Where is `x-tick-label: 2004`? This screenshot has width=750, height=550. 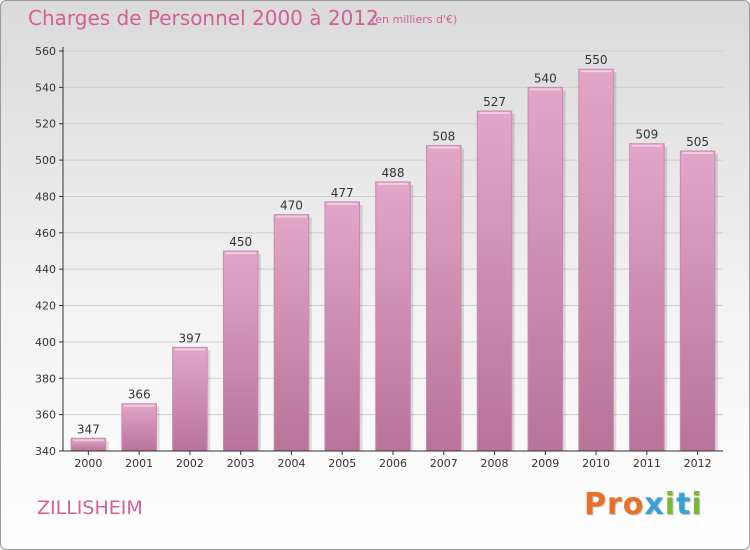
x-tick-label: 2004 is located at coordinates (291, 463).